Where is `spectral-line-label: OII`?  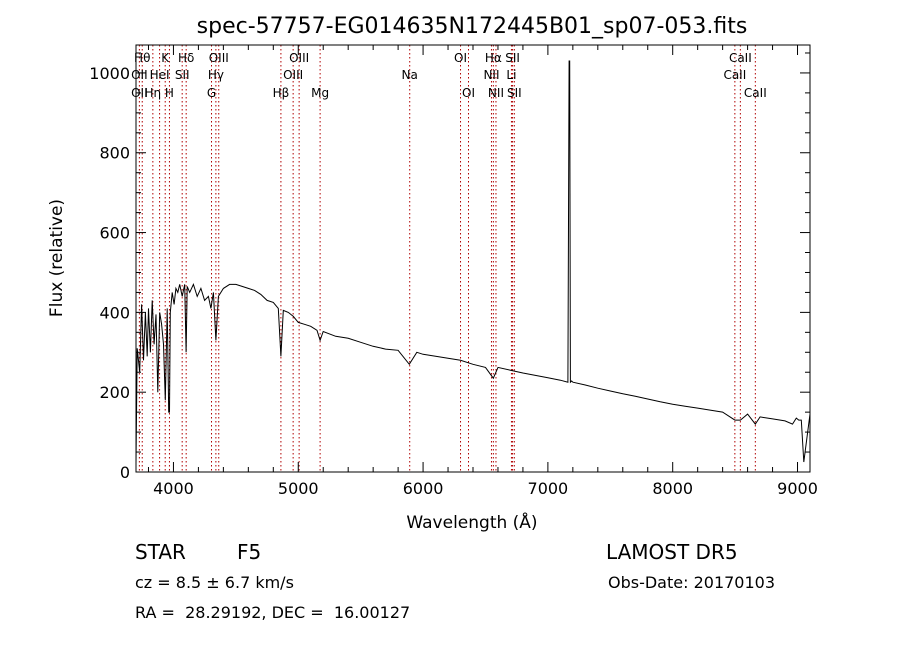 spectral-line-label: OII is located at coordinates (139, 75).